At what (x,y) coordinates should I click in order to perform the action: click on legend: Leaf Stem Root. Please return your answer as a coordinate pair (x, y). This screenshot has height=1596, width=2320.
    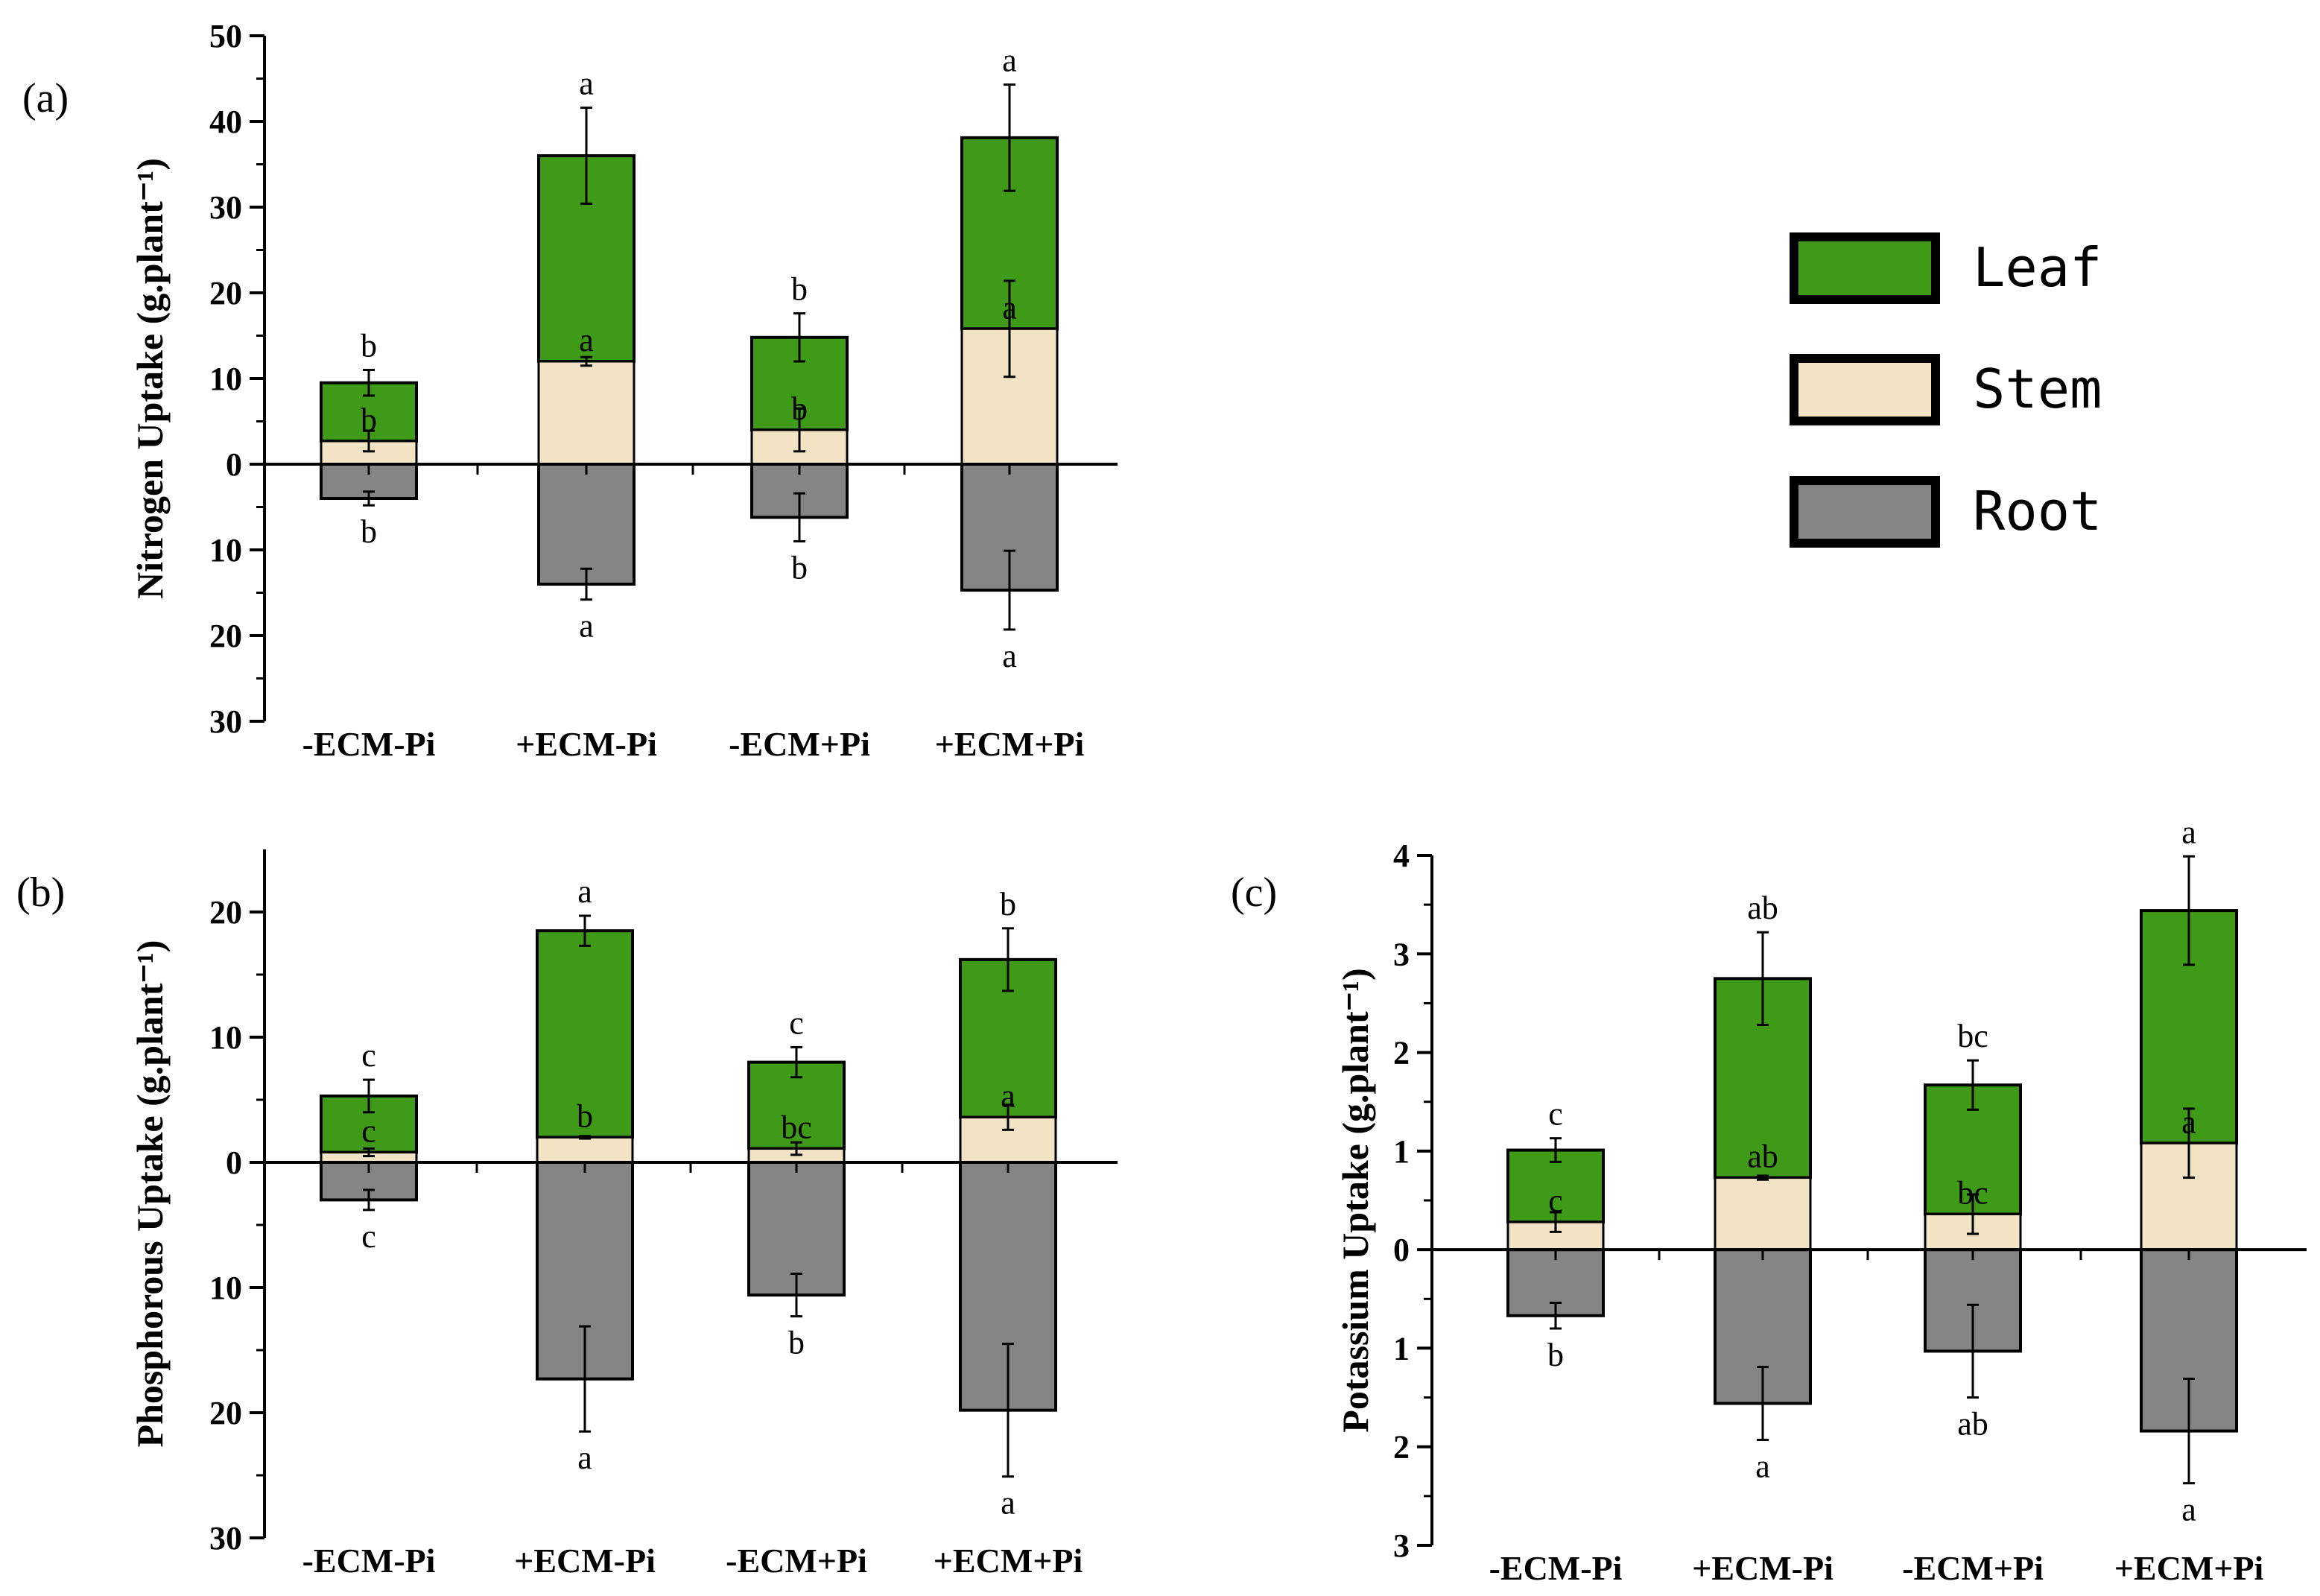
    Looking at the image, I should click on (1946, 390).